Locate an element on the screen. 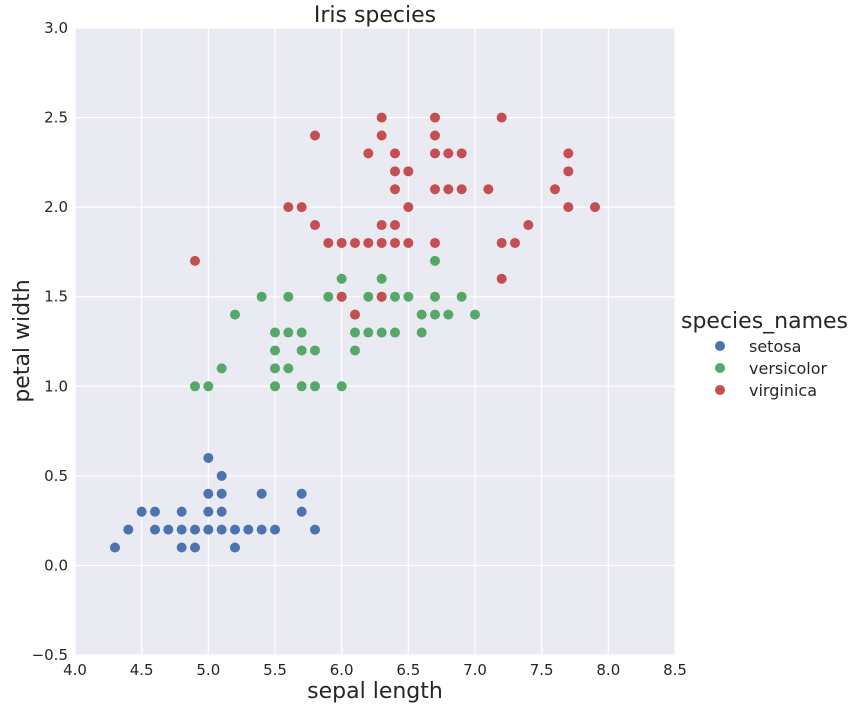  legend-marker-setosa is located at coordinates (720, 346).